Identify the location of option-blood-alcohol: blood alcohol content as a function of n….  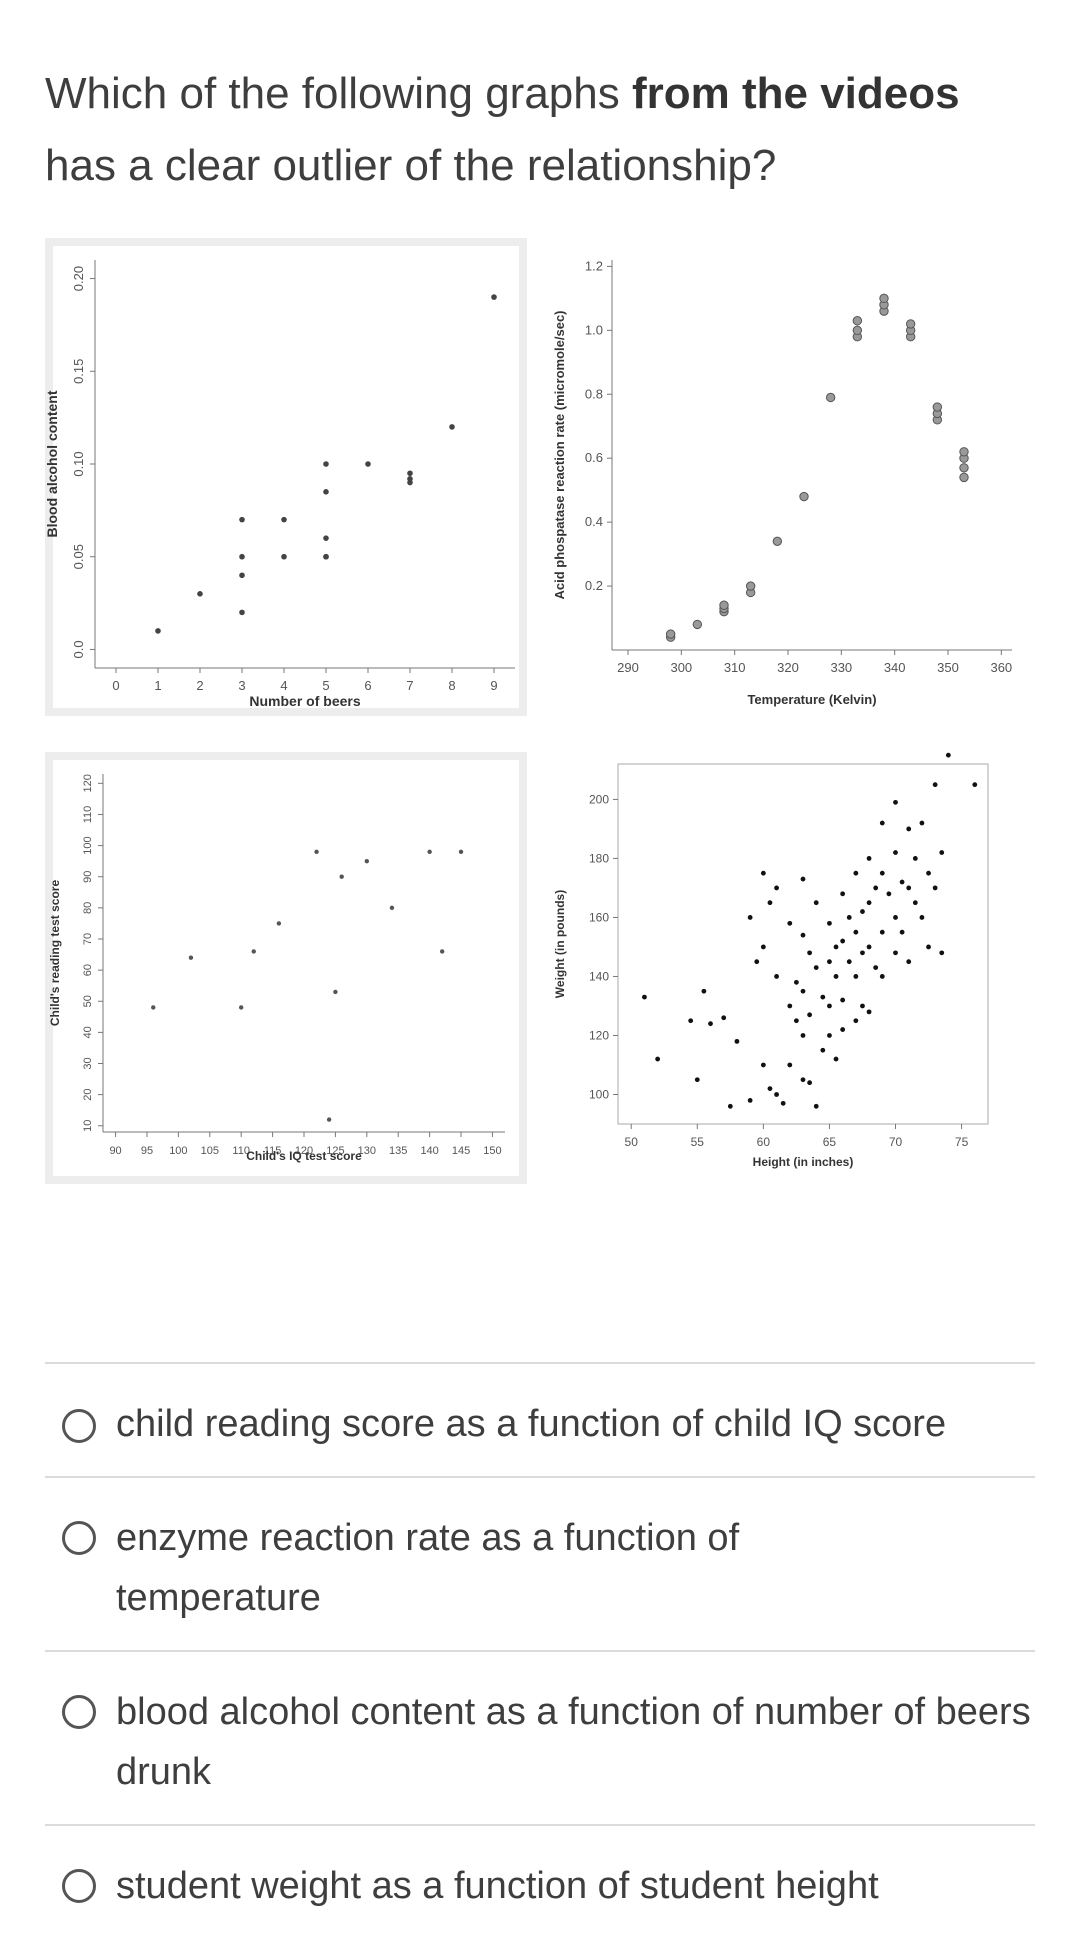
(540, 1737).